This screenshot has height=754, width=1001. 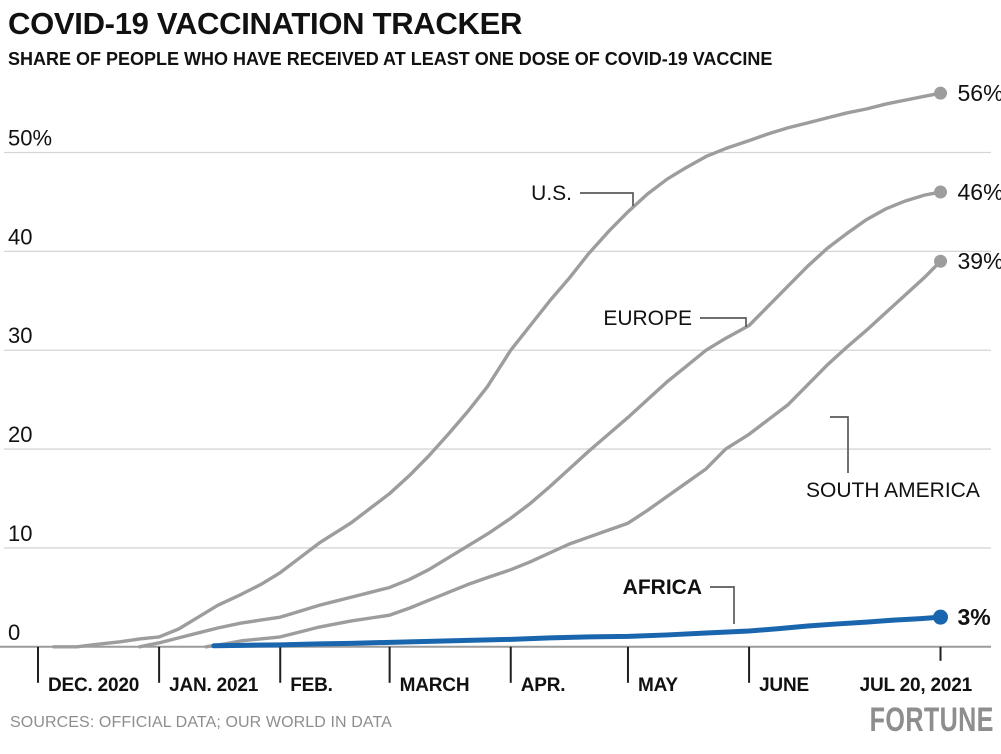 What do you see at coordinates (784, 685) in the screenshot?
I see `x-axis-label: JUNE` at bounding box center [784, 685].